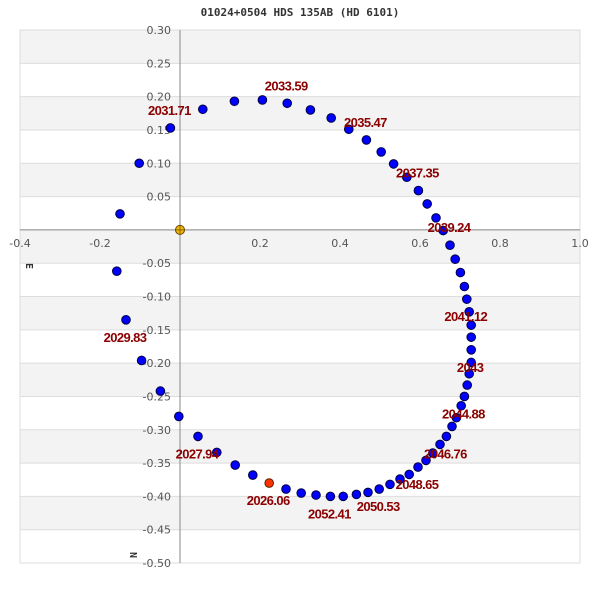 This screenshot has height=600, width=600. Describe the element at coordinates (286, 85) in the screenshot. I see `epoch-label: 2033.59` at that location.